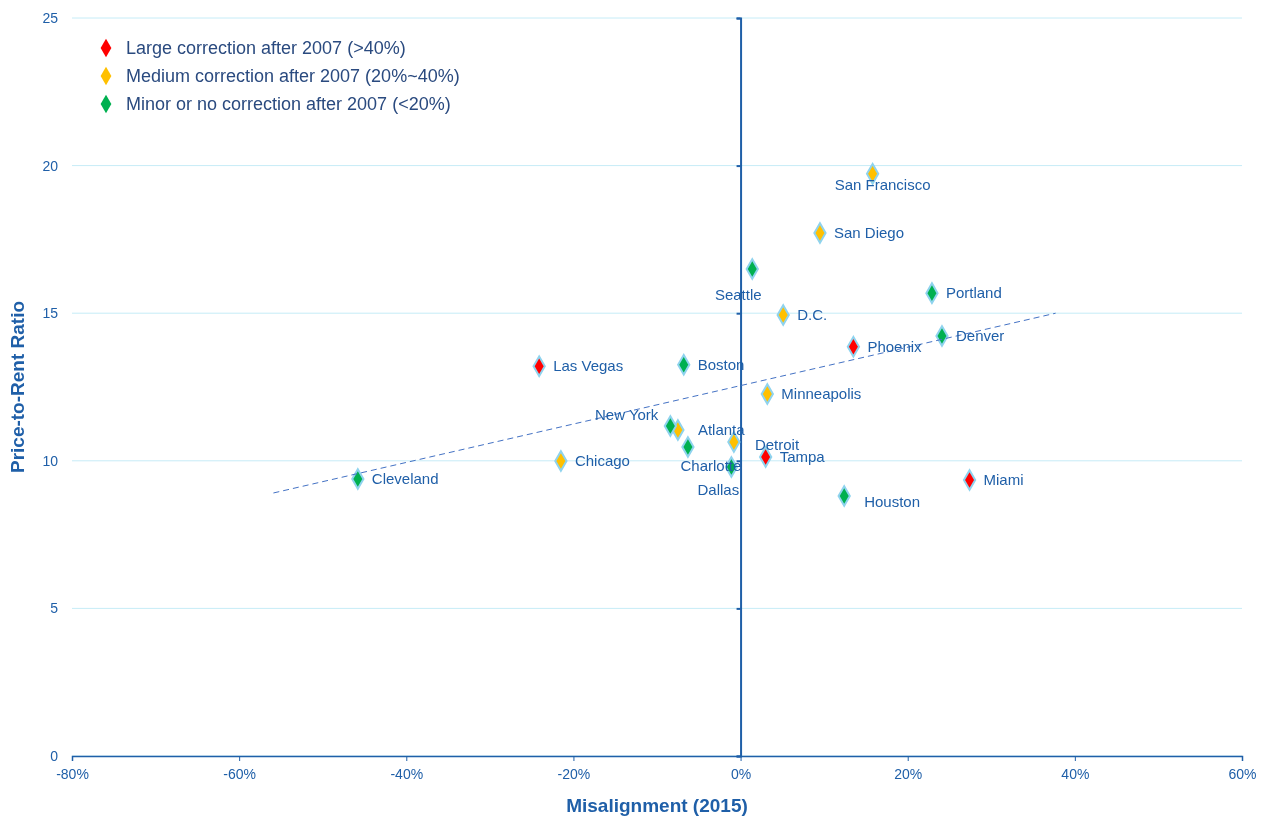 The height and width of the screenshot is (816, 1266). What do you see at coordinates (293, 76) in the screenshot?
I see `legend-label: Medium correction after 2007 (20%~40%)` at bounding box center [293, 76].